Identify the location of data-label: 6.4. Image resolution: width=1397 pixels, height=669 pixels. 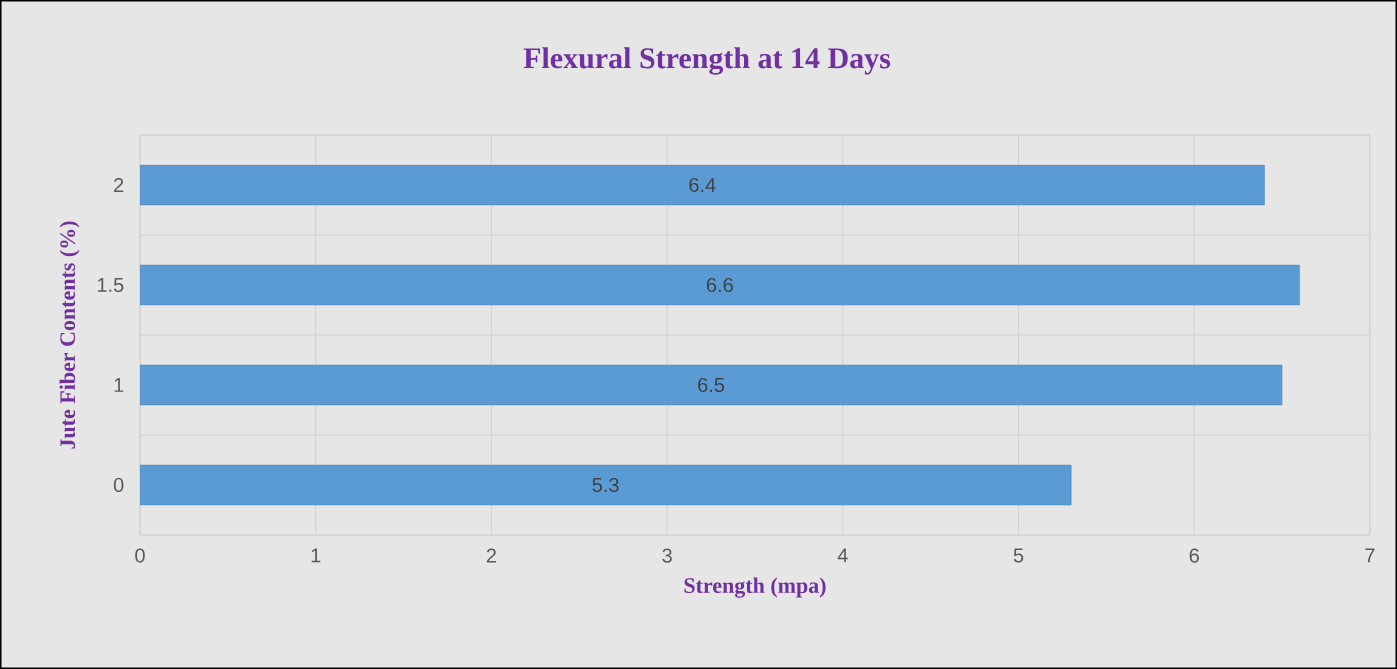
(702, 185).